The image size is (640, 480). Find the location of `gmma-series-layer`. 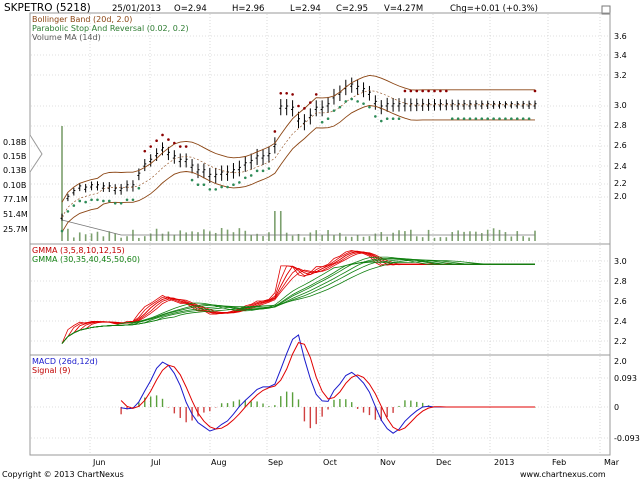

gmma-series-layer is located at coordinates (298, 296).